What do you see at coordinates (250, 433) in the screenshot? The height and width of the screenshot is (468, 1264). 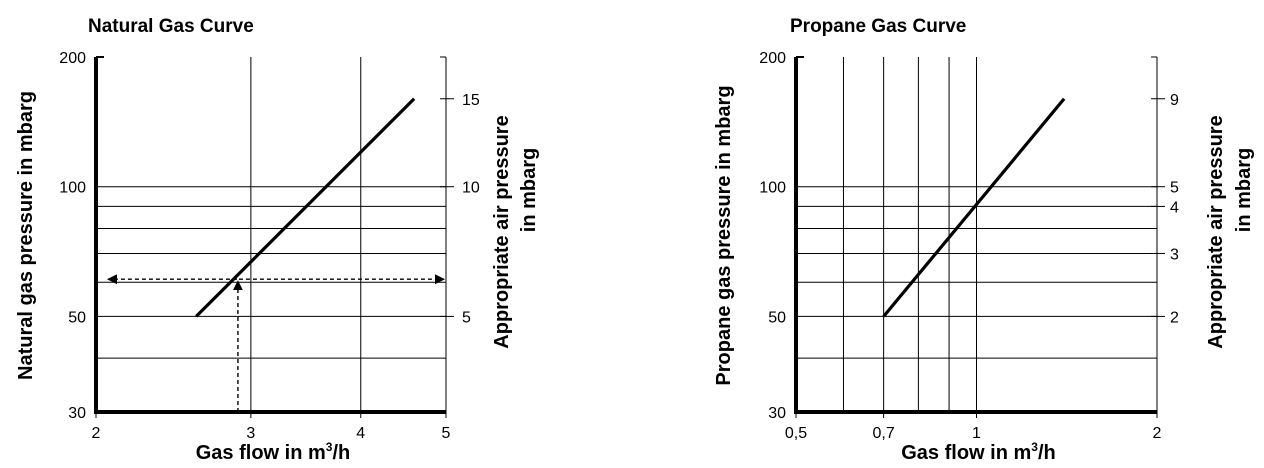 I see `x-tick-label: 3` at bounding box center [250, 433].